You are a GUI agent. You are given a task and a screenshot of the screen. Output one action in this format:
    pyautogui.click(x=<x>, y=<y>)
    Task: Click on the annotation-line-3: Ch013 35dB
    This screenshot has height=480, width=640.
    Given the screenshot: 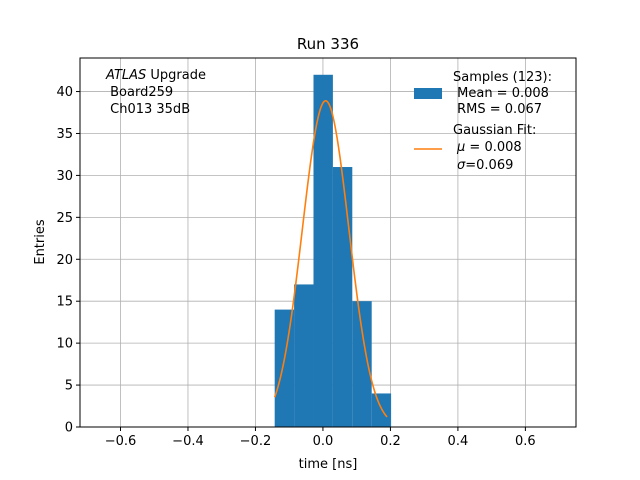 What is the action you would take?
    pyautogui.click(x=148, y=109)
    